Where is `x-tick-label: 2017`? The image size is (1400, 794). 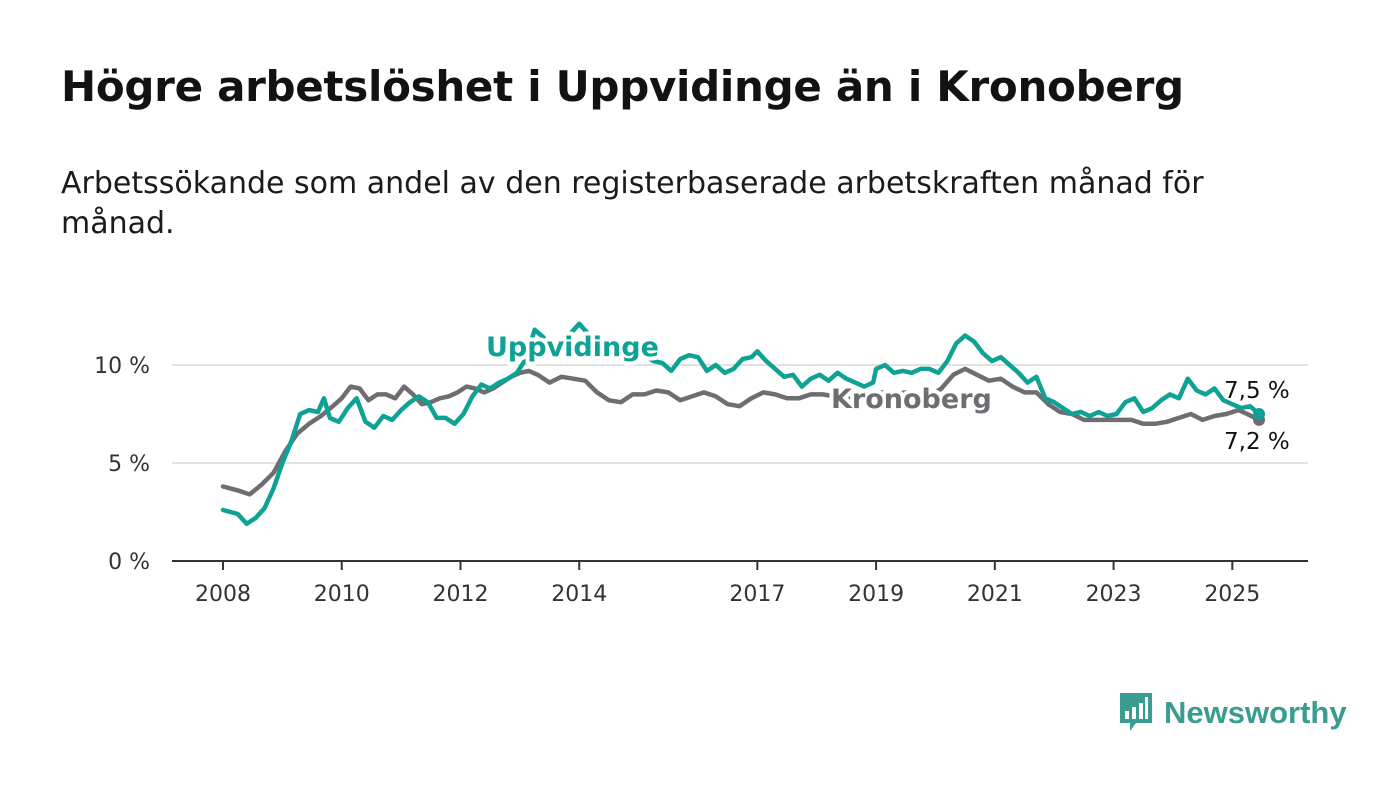 x-tick-label: 2017 is located at coordinates (757, 594).